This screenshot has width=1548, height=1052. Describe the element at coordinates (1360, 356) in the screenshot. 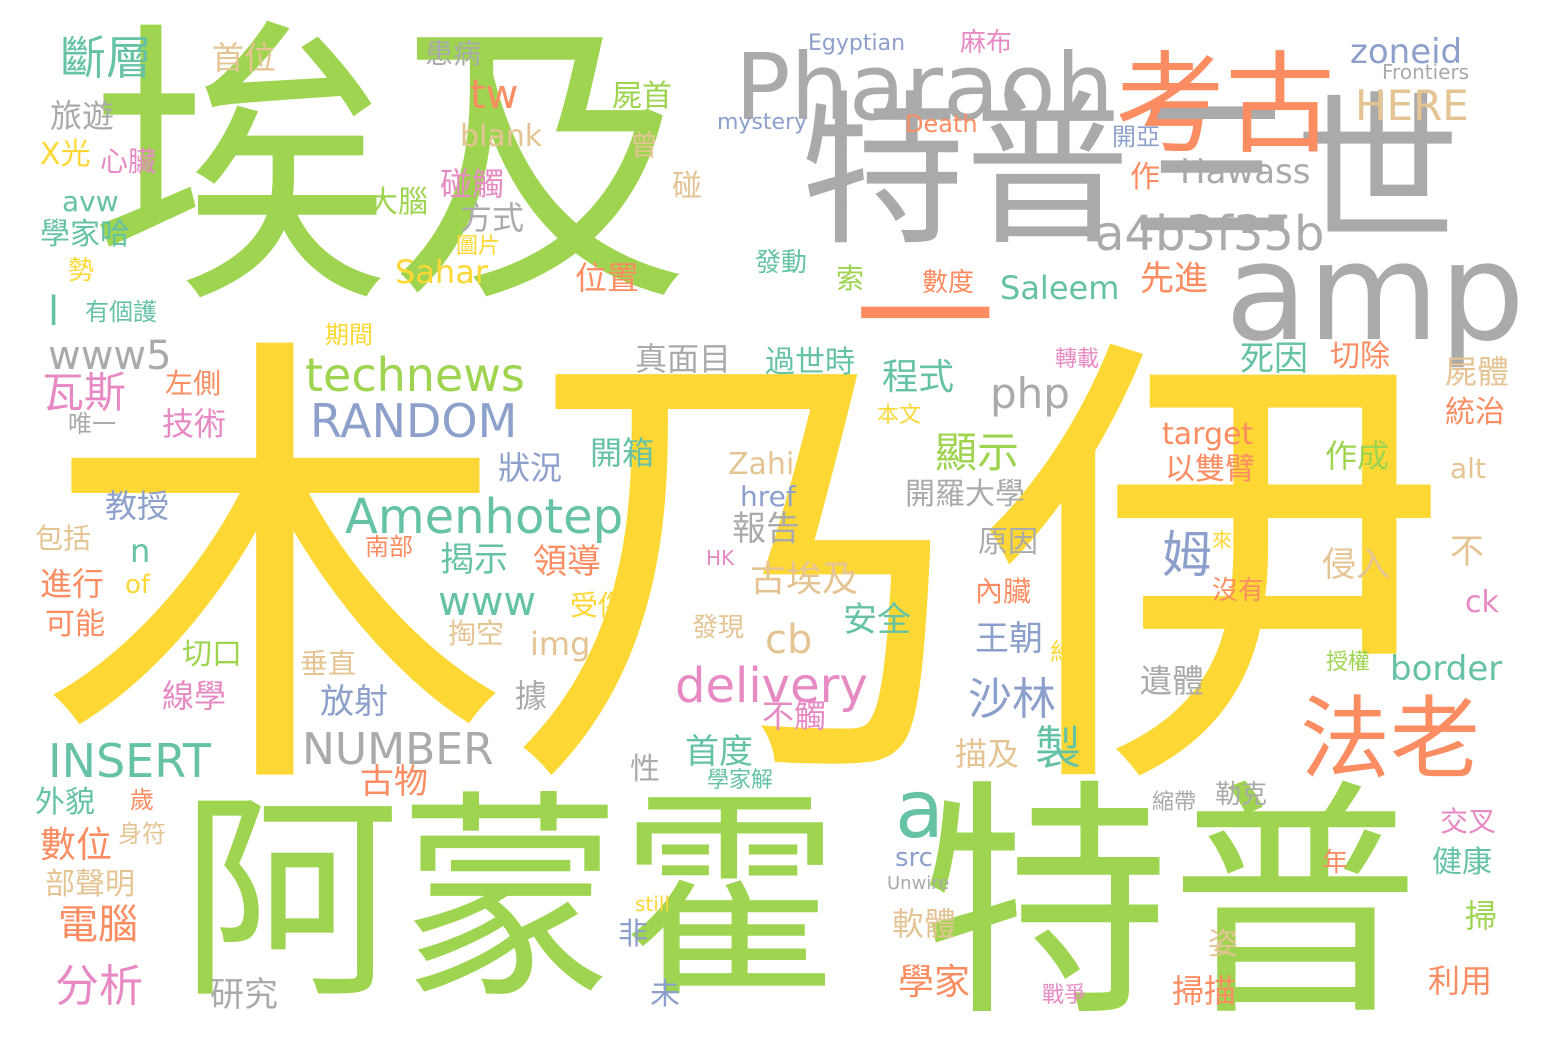

I see `cloud-word: 切除` at that location.